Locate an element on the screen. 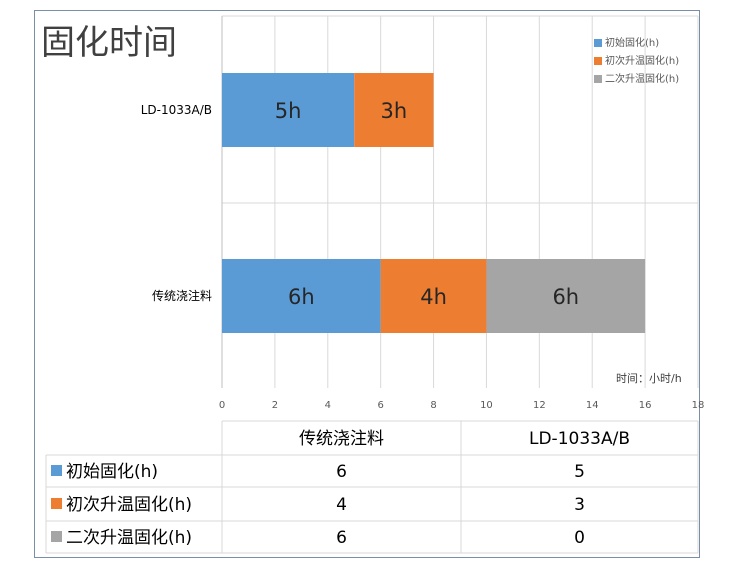  x-tick-label-2: 2 is located at coordinates (275, 405).